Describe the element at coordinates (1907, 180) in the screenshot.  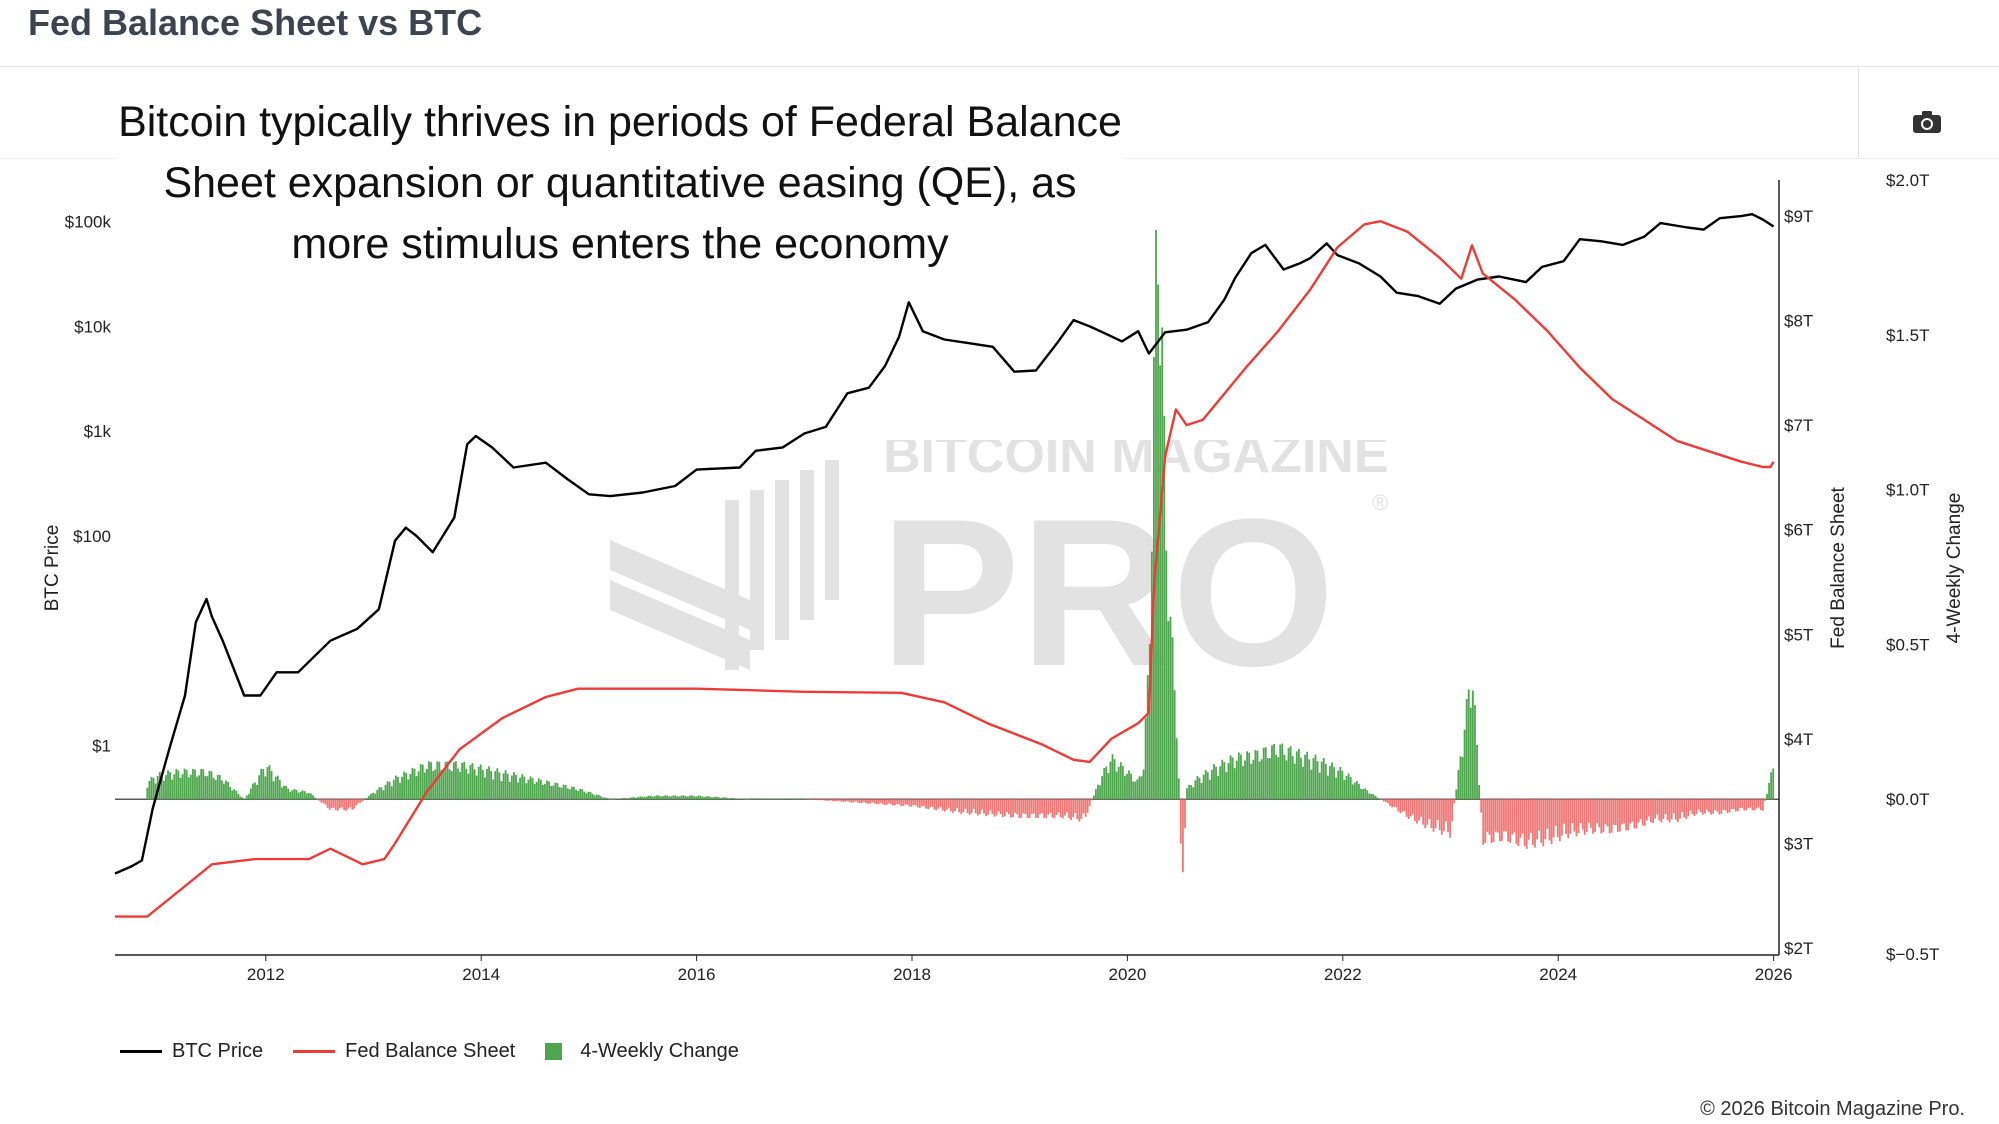
I see `y-right2-tick-label: $2.0T` at that location.